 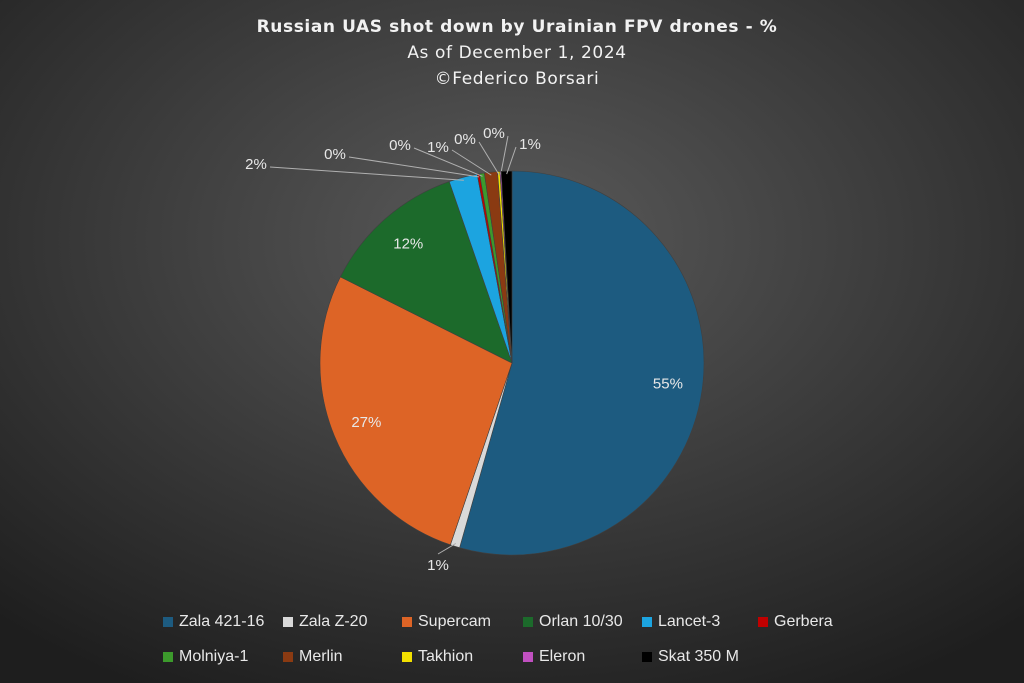 I want to click on legend-label: Gerbera, so click(x=803, y=621).